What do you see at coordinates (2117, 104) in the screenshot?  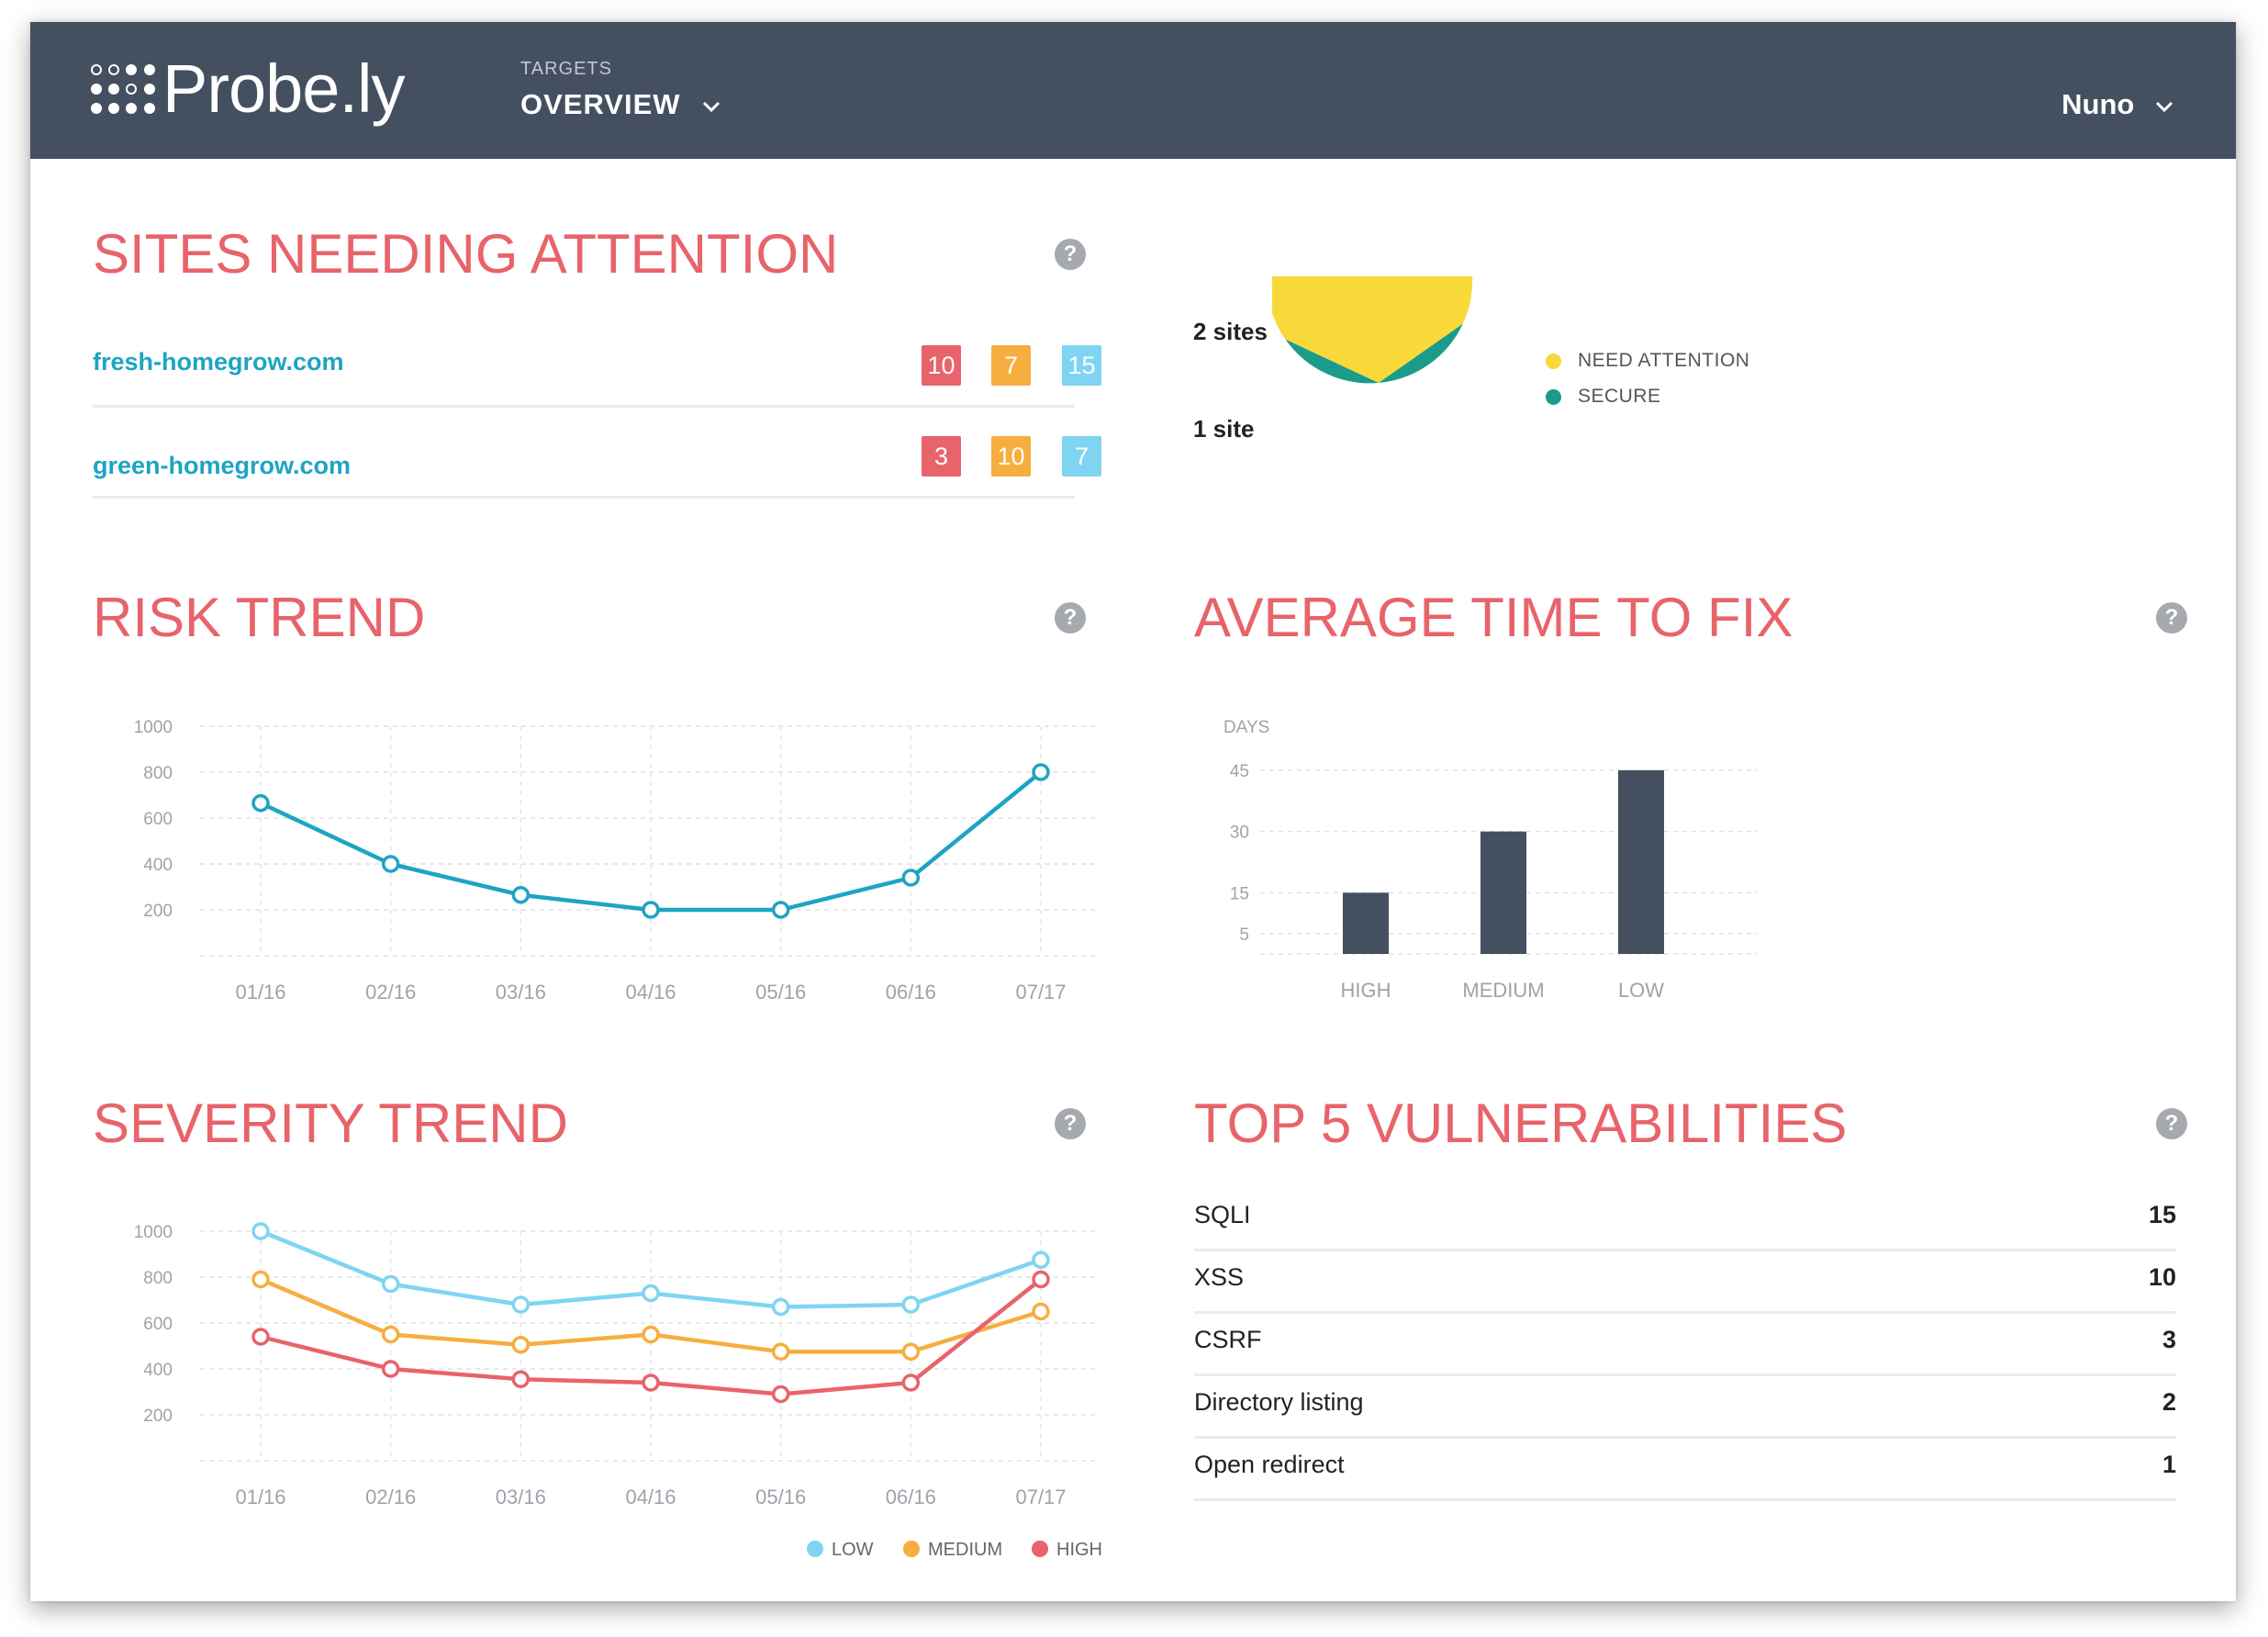 I see `user-menu: Nuno` at bounding box center [2117, 104].